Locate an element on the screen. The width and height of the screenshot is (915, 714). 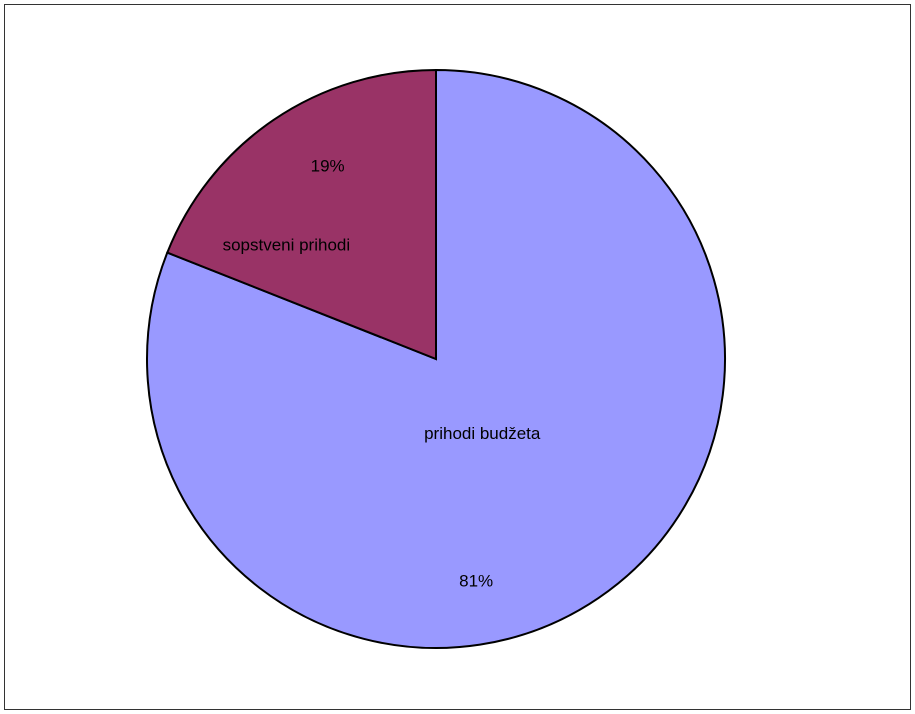
slice-name-label-0: prihodi budžeta is located at coordinates (482, 433).